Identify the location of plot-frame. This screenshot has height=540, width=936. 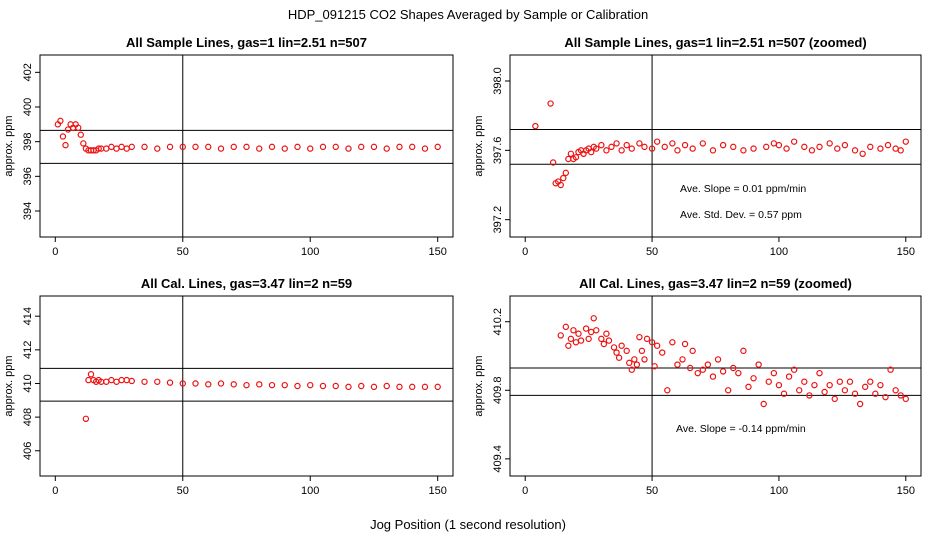
(246, 386).